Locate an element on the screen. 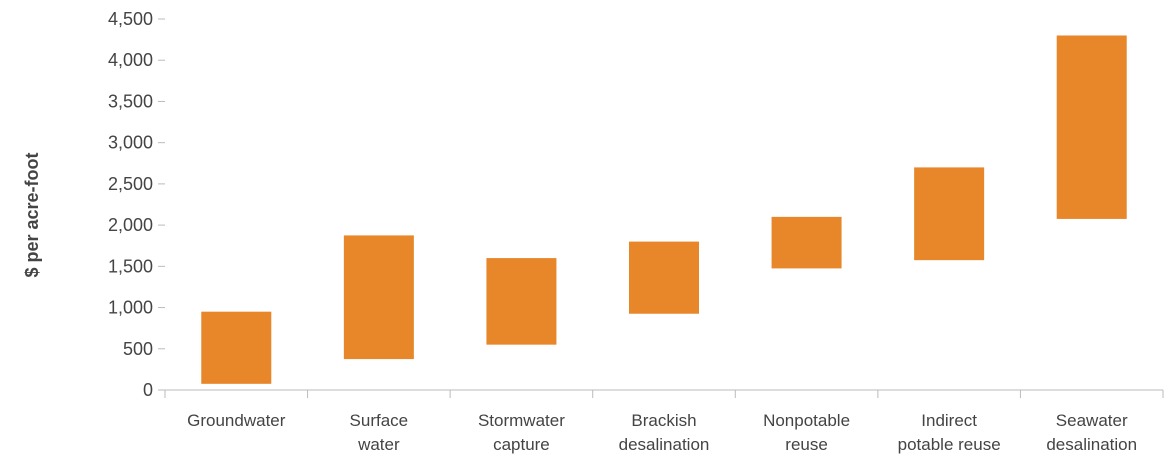  category-label: Seawater is located at coordinates (1092, 420).